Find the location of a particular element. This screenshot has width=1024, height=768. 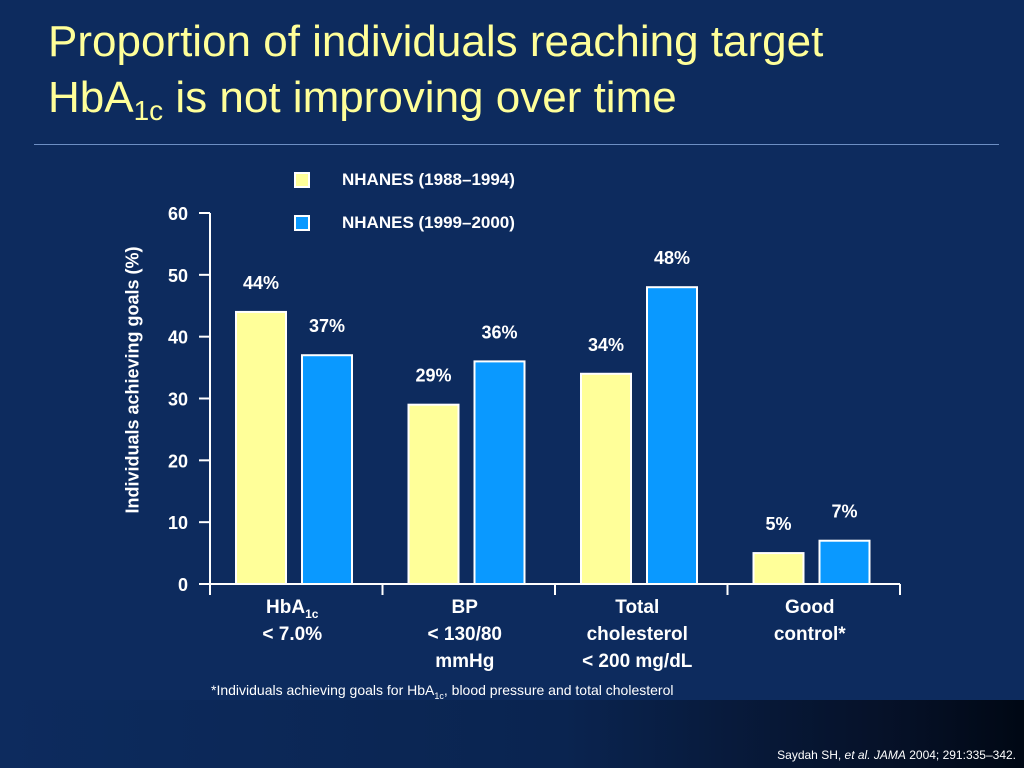

citation-author: Saydah SH, is located at coordinates (811, 755).